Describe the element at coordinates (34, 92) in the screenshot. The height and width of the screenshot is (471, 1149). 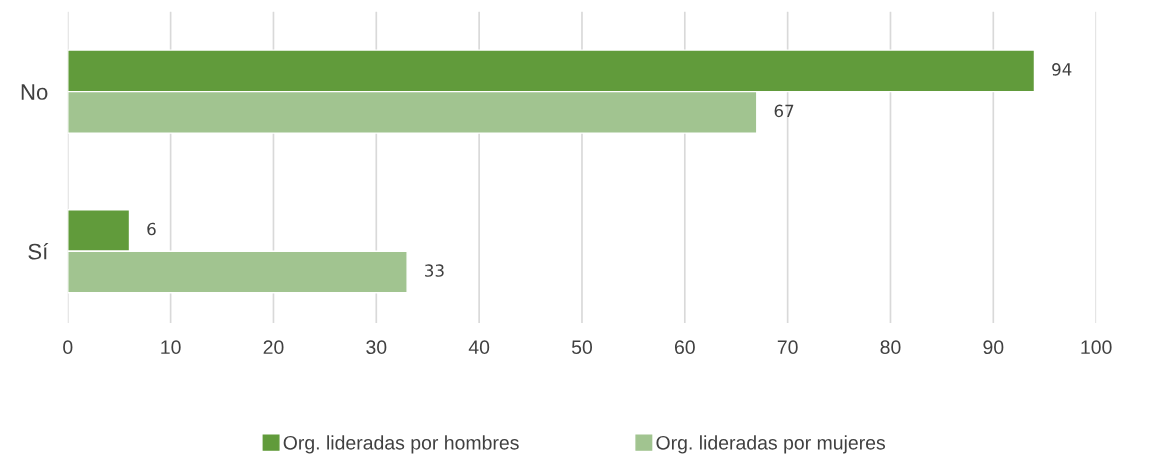
I see `y-tick-label: No` at that location.